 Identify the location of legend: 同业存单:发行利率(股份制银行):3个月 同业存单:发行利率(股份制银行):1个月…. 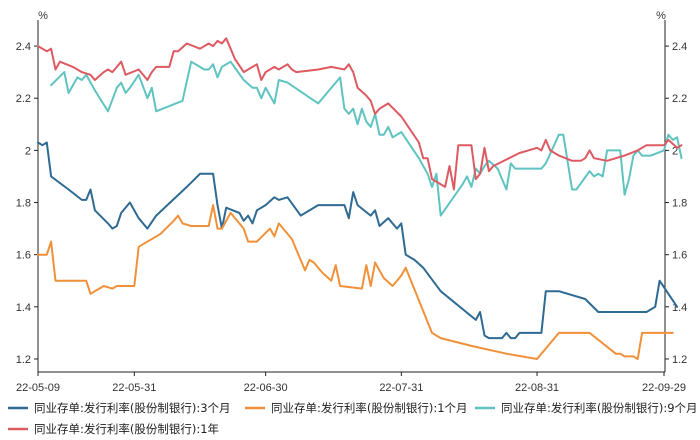
(353, 418).